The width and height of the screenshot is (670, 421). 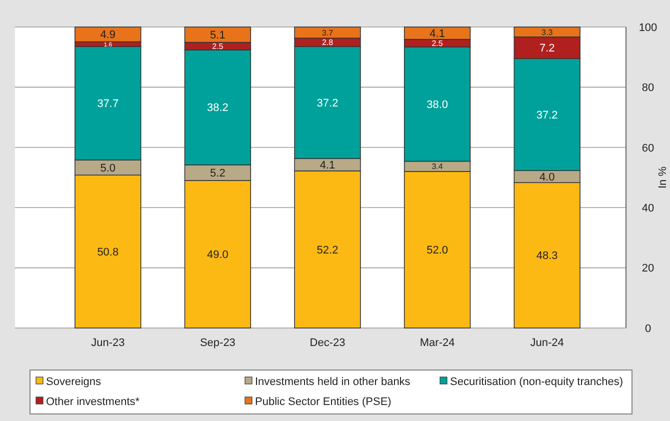 What do you see at coordinates (328, 343) in the screenshot?
I see `x-tick-label: Dec-23` at bounding box center [328, 343].